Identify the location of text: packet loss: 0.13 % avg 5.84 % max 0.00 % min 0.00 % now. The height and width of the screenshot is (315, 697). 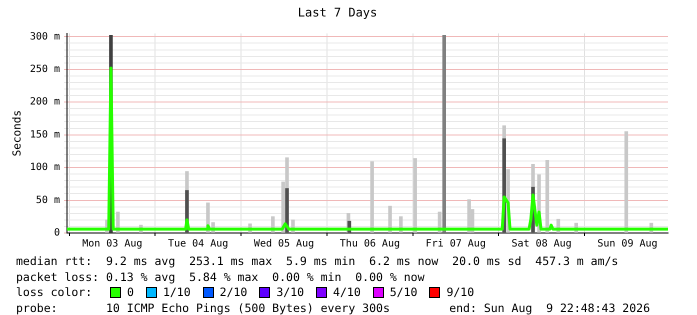
(221, 277).